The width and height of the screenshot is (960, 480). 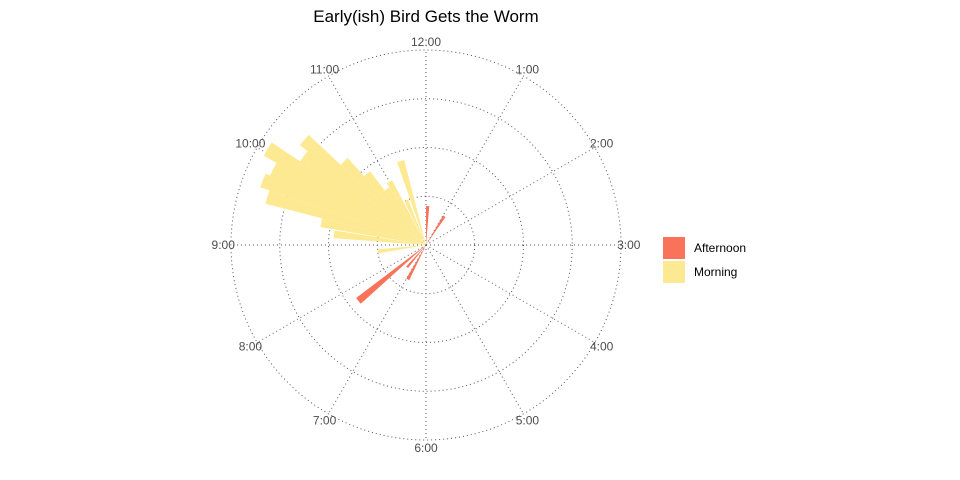 What do you see at coordinates (674, 272) in the screenshot?
I see `legend-key-morning` at bounding box center [674, 272].